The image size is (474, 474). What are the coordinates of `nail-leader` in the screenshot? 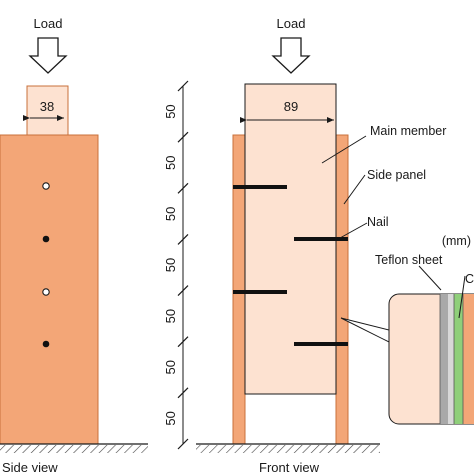 It's located at (353, 230).